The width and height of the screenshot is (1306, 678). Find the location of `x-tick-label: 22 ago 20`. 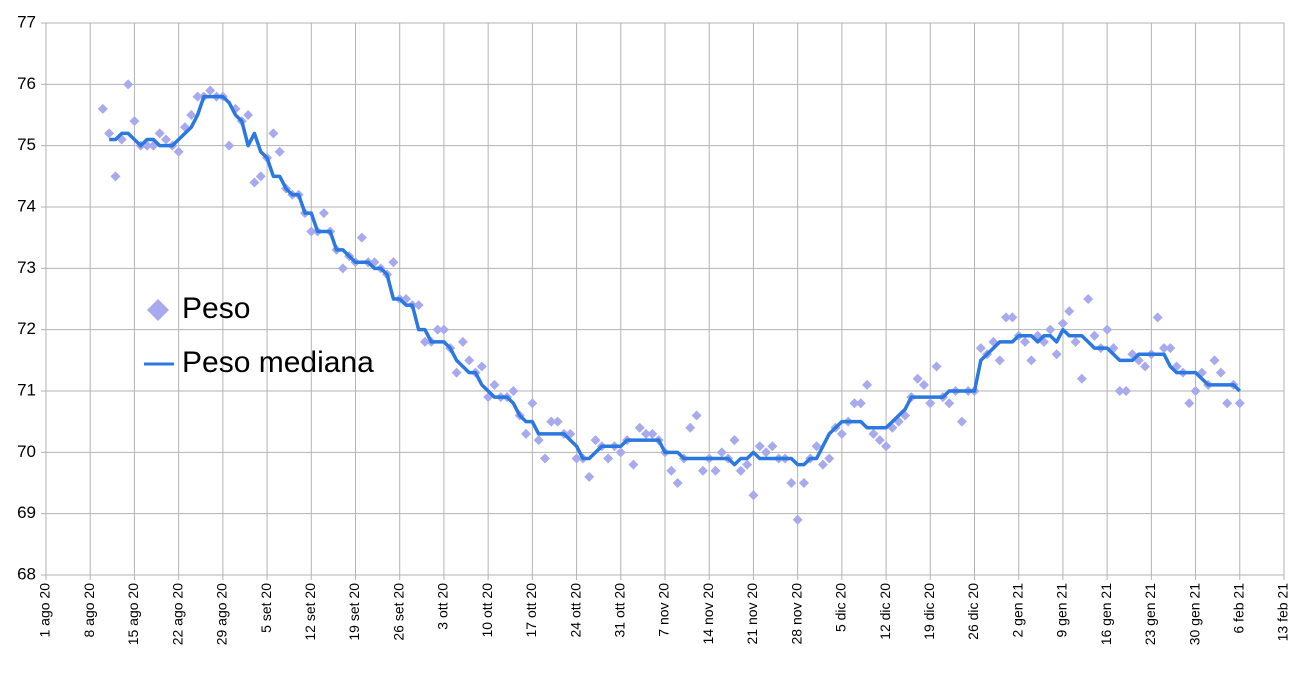

x-tick-label: 22 ago 20 is located at coordinates (177, 614).